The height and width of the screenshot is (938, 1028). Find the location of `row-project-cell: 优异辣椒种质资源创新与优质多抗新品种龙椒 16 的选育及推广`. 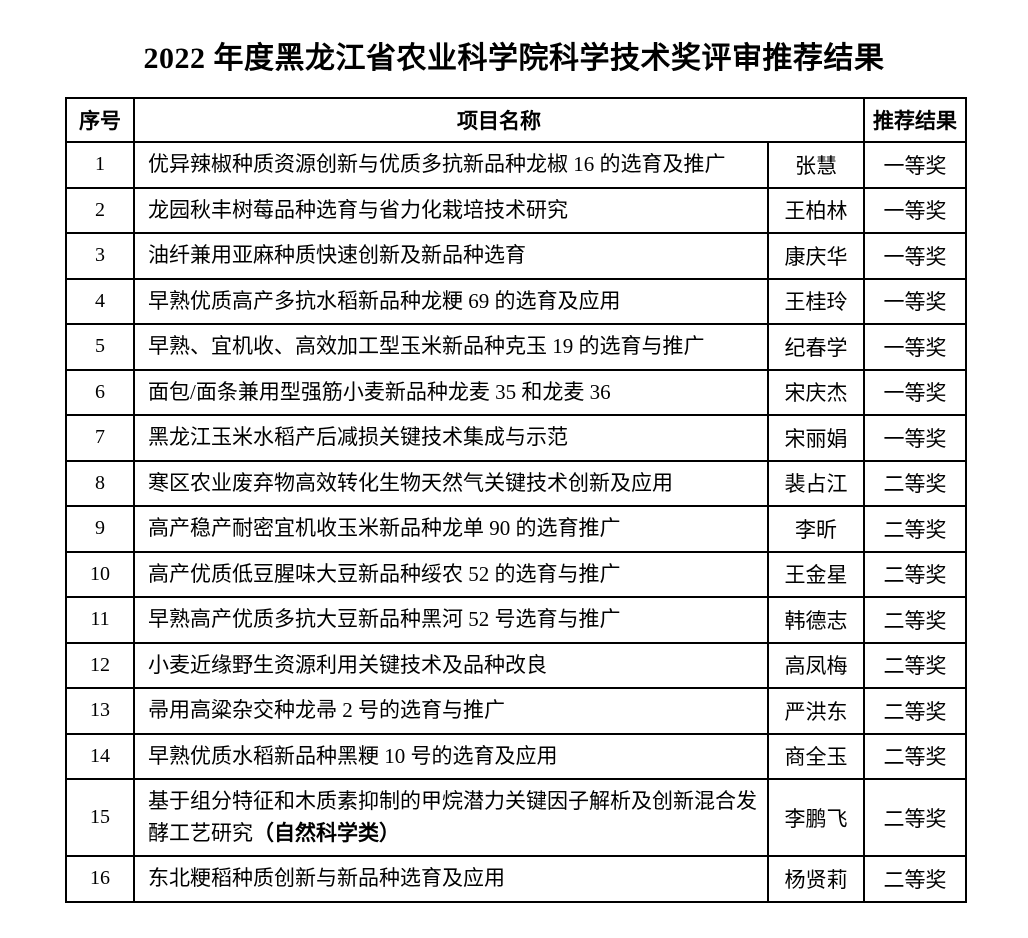

row-project-cell: 优异辣椒种质资源创新与优质多抗新品种龙椒 16 的选育及推广 is located at coordinates (451, 165).